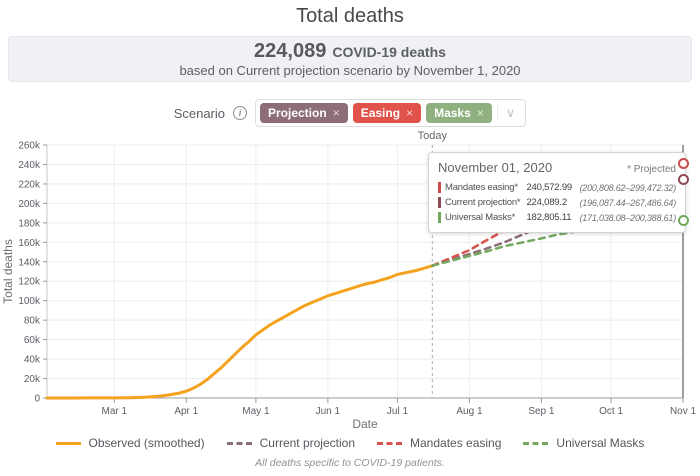  I want to click on scenario-label: Scenario, so click(199, 113).